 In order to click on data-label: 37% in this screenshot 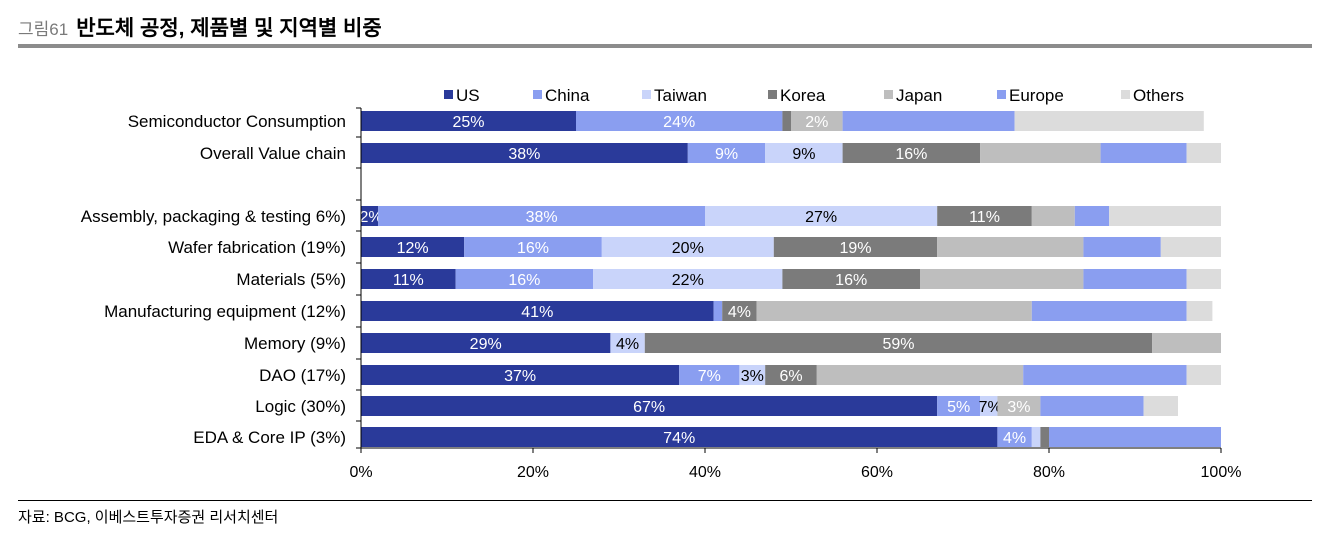, I will do `click(520, 376)`.